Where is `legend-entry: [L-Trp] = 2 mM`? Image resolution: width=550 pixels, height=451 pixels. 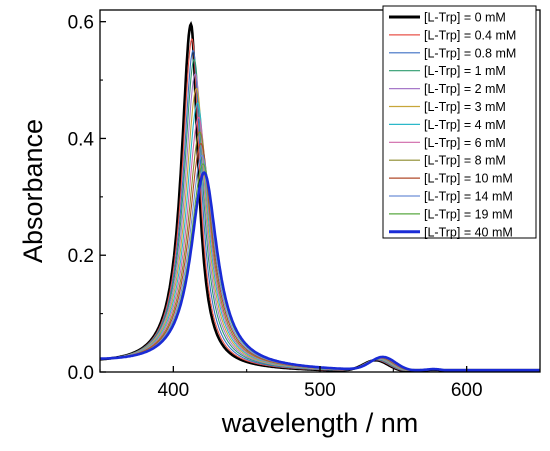 legend-entry: [L-Trp] = 2 mM is located at coordinates (465, 89).